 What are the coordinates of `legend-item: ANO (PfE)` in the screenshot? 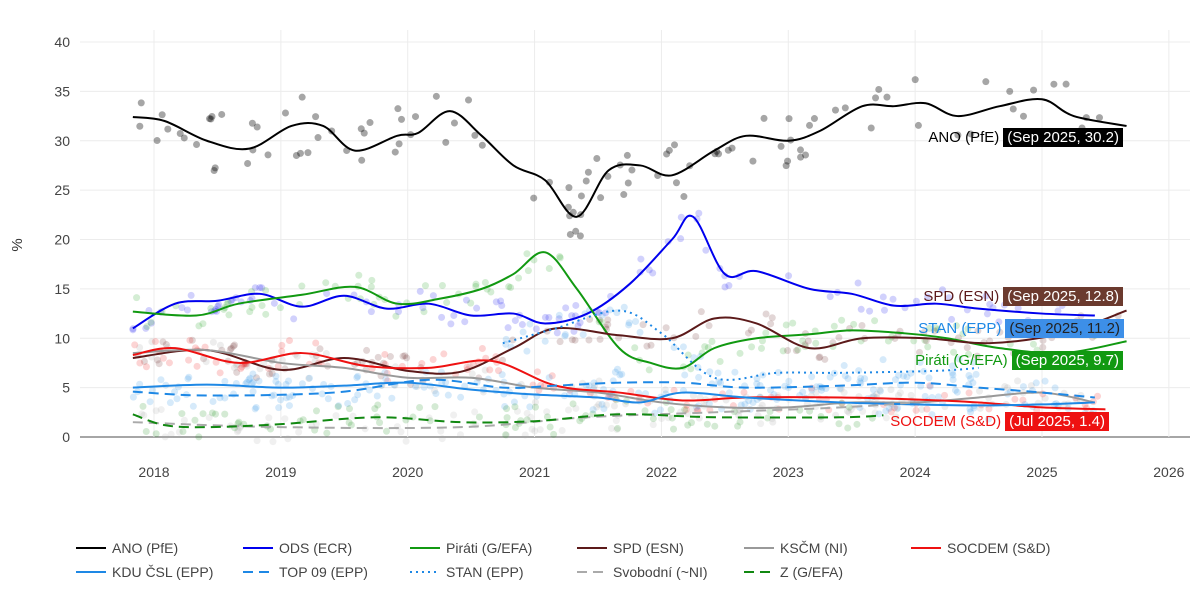 It's located at (159, 548).